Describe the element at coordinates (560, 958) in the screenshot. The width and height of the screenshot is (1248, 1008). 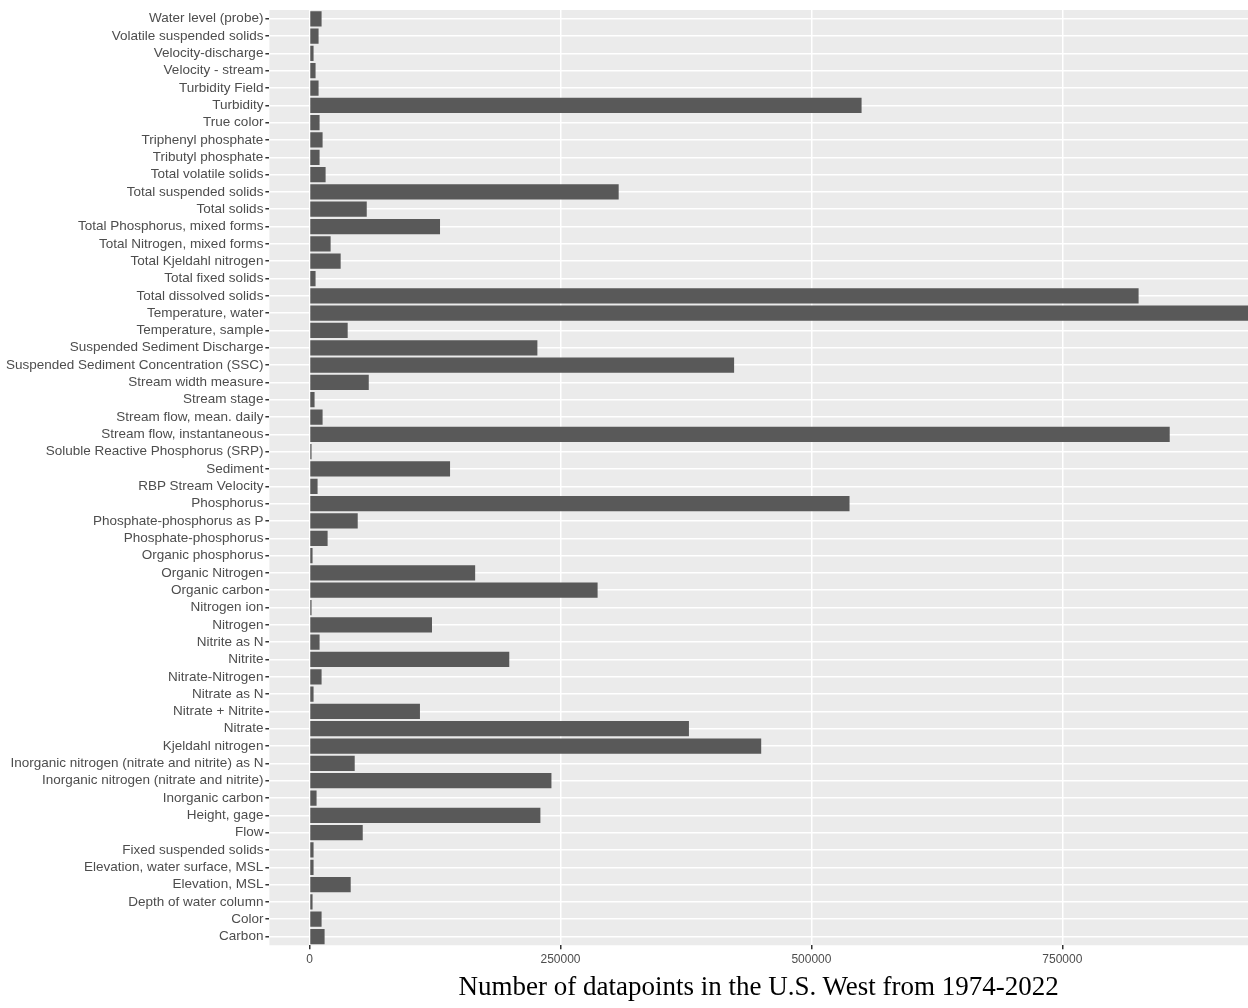
I see `x-tick-label: 250000` at that location.